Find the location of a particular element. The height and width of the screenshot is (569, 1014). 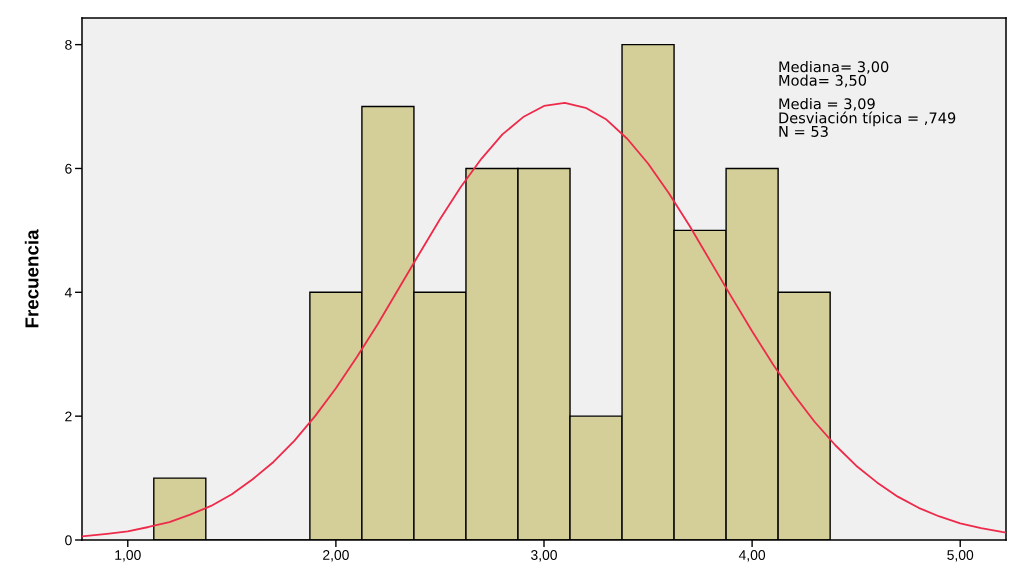

y-tick-label: 6 is located at coordinates (68, 168).